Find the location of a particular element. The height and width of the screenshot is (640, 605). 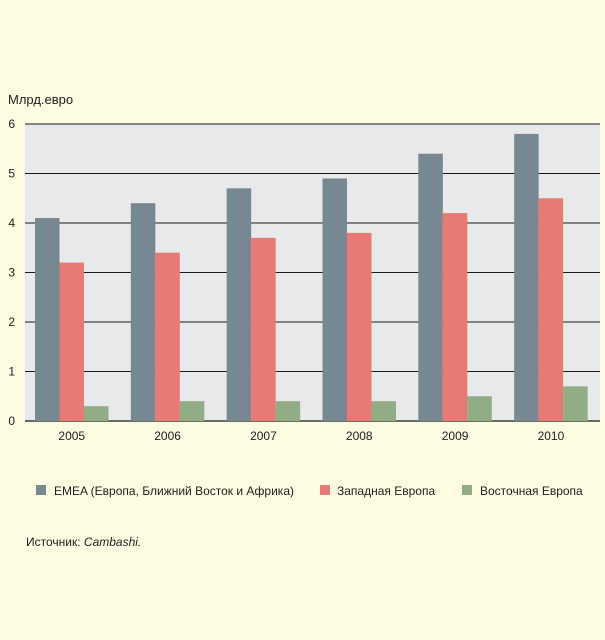

y-tick-label: 0 is located at coordinates (11, 421).